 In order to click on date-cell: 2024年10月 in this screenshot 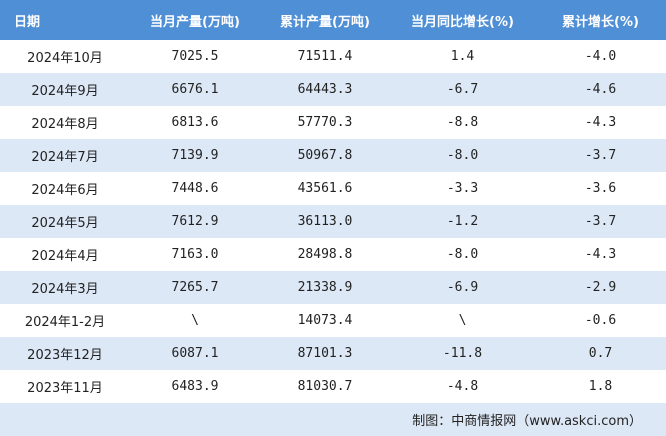, I will do `click(65, 58)`.